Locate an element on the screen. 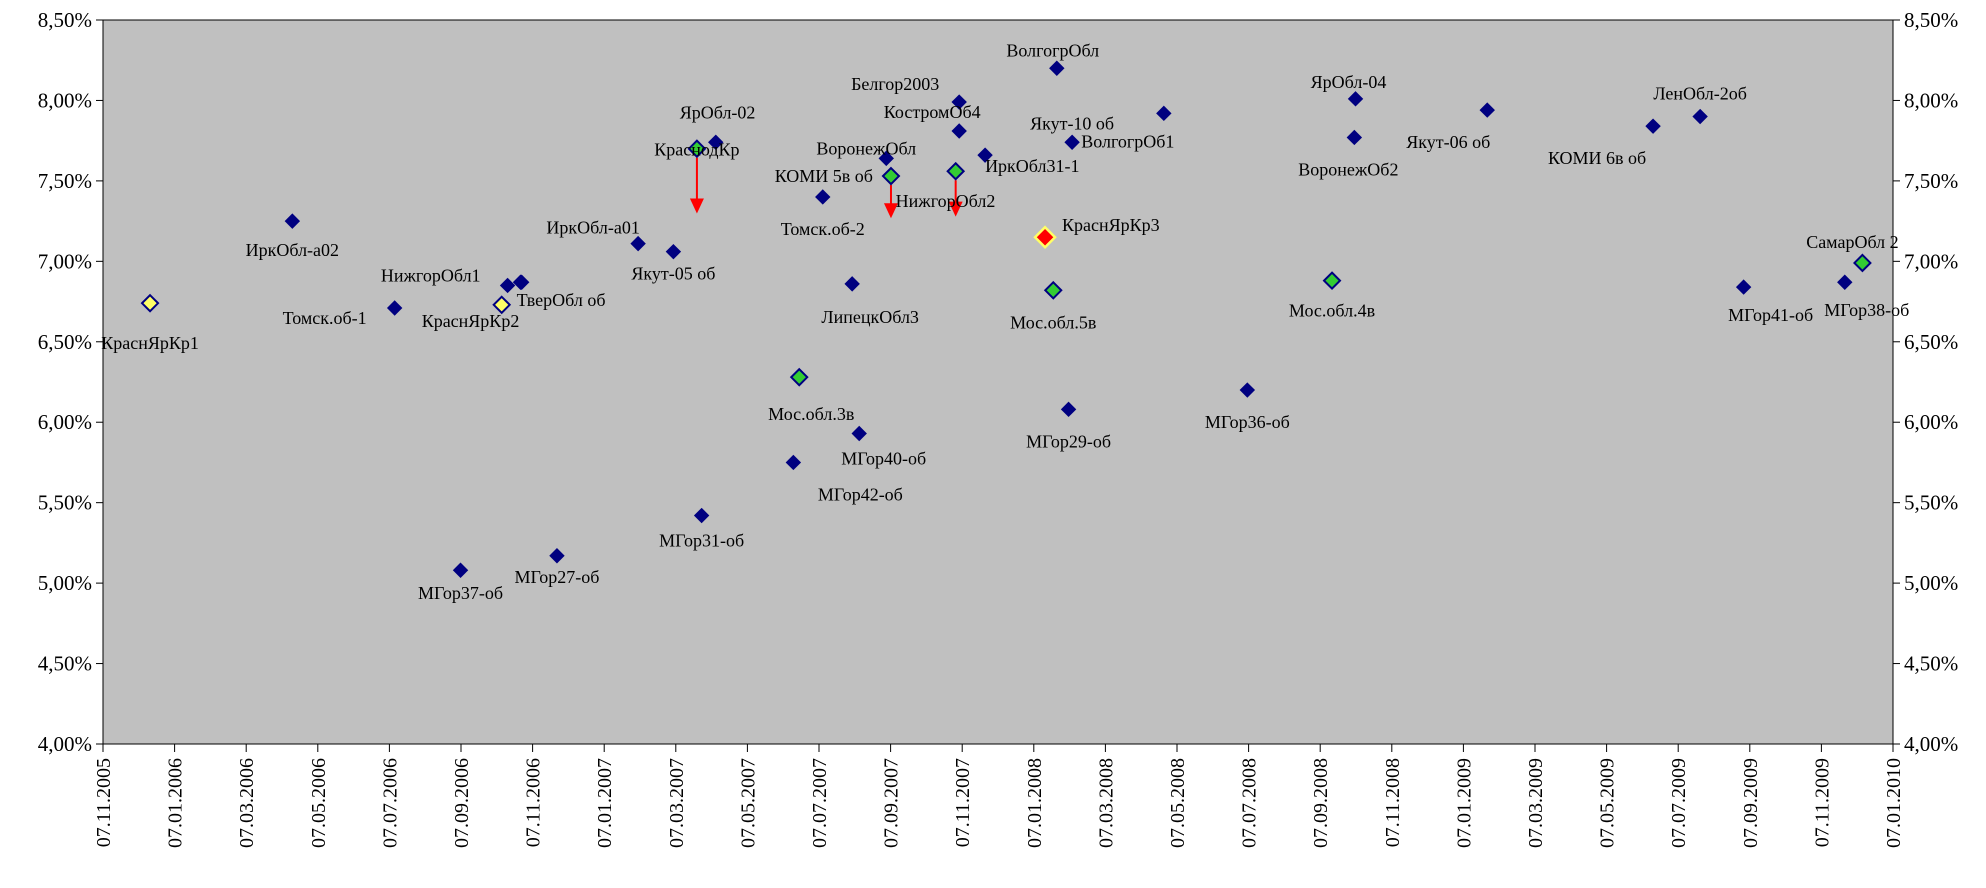 This screenshot has height=888, width=1986. point-label: МГор36-об is located at coordinates (1247, 422).